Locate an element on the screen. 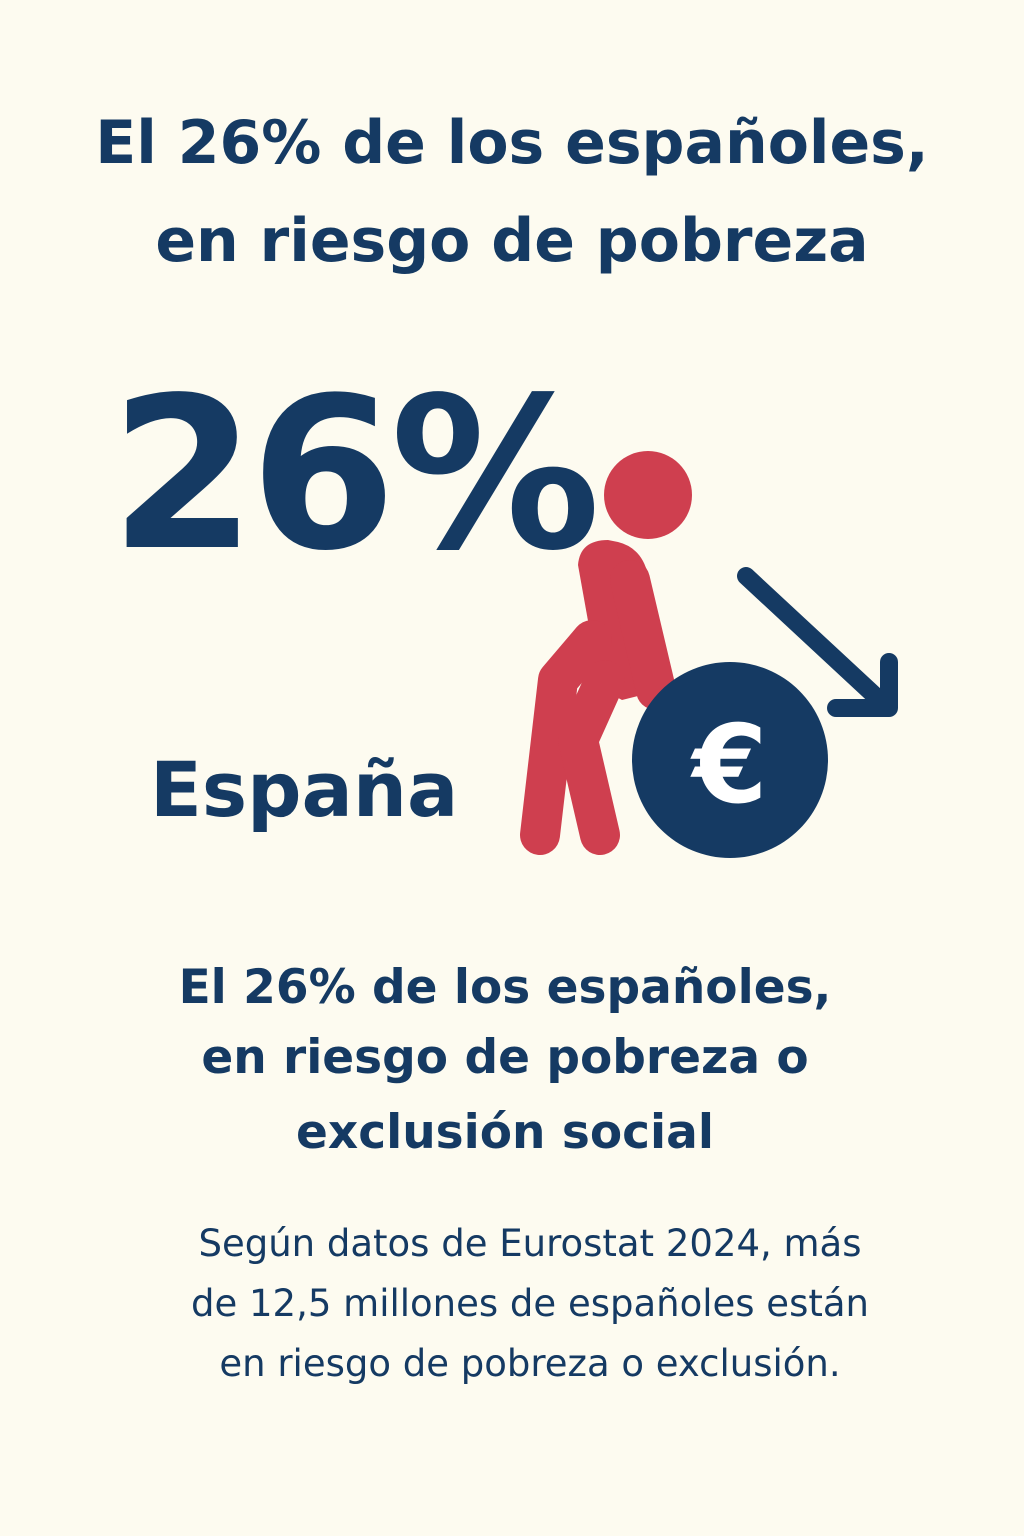 The width and height of the screenshot is (1024, 1536). euro-symbol: € is located at coordinates (730, 765).